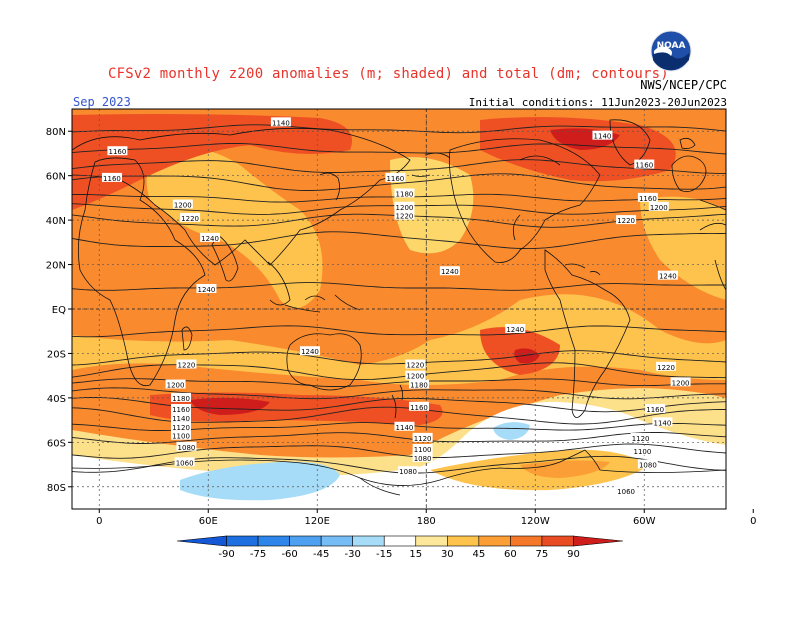 The height and width of the screenshot is (618, 800). What do you see at coordinates (212, 162) in the screenshot?
I see `arctic-red-zone` at bounding box center [212, 162].